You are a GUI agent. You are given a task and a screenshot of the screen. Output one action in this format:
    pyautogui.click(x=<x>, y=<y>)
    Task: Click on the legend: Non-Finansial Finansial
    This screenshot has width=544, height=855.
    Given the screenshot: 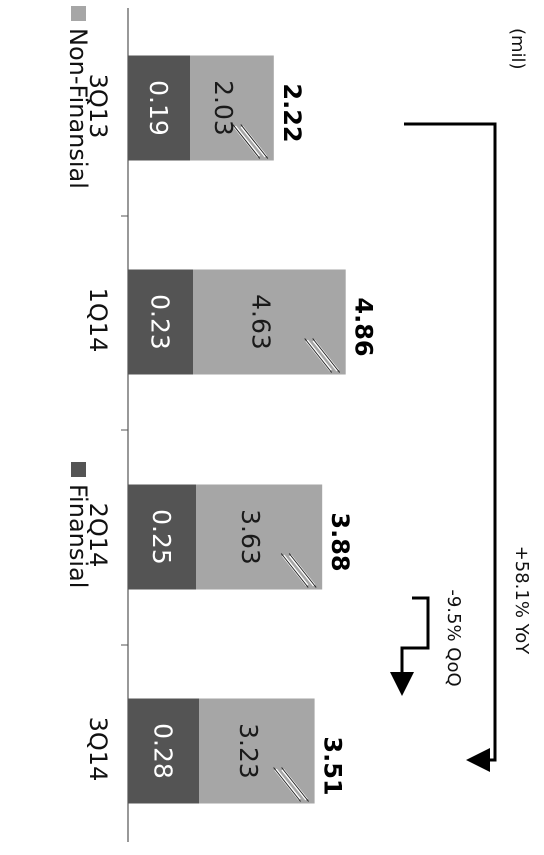 What is the action you would take?
    pyautogui.click(x=78, y=297)
    